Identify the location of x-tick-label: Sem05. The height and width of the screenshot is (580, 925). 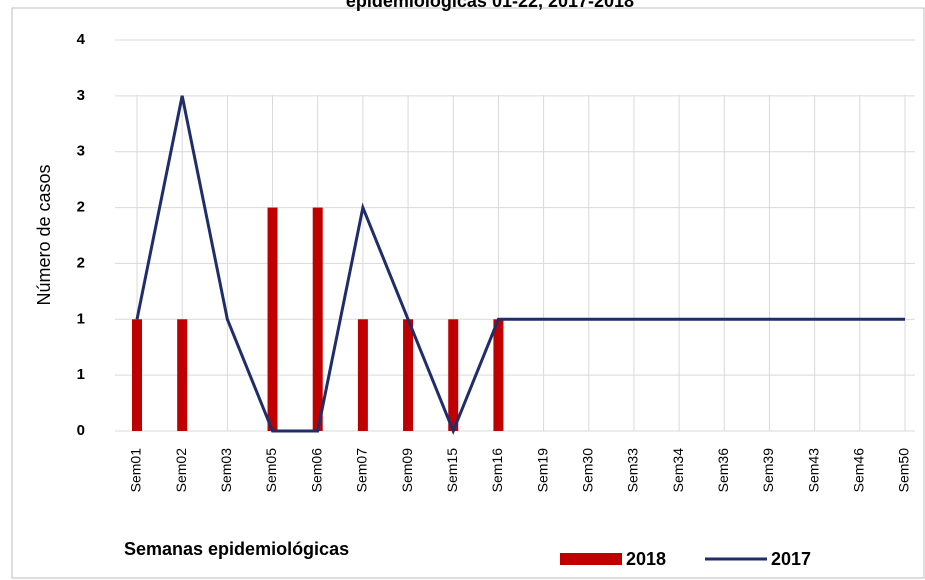
(271, 470).